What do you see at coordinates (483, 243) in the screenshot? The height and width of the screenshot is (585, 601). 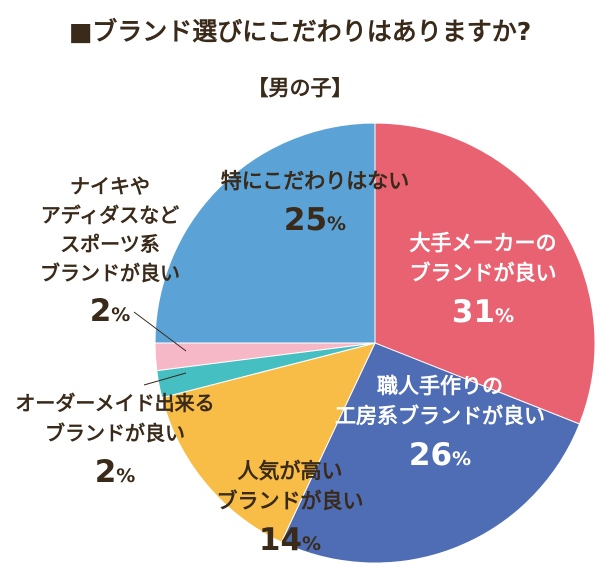 I see `slice-label-line: 大手メーカーの` at bounding box center [483, 243].